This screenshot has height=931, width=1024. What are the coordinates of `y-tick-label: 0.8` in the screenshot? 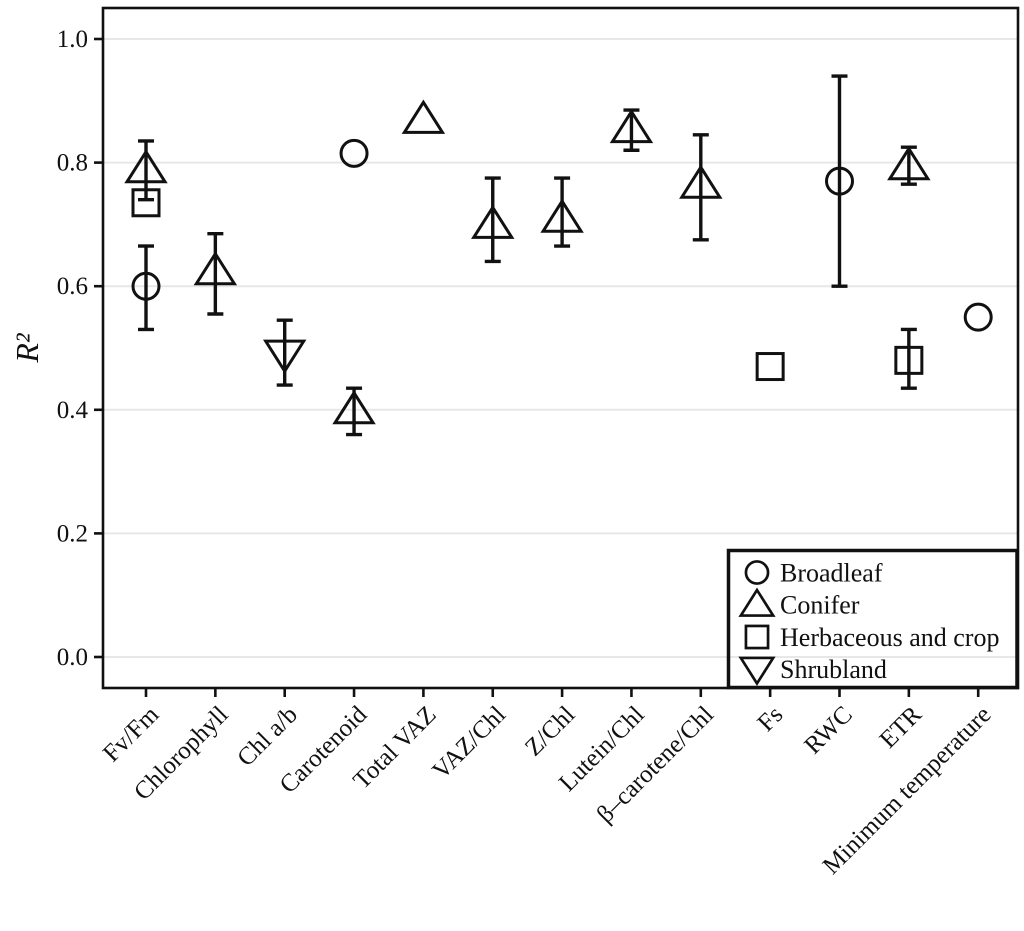 It's located at (72, 163).